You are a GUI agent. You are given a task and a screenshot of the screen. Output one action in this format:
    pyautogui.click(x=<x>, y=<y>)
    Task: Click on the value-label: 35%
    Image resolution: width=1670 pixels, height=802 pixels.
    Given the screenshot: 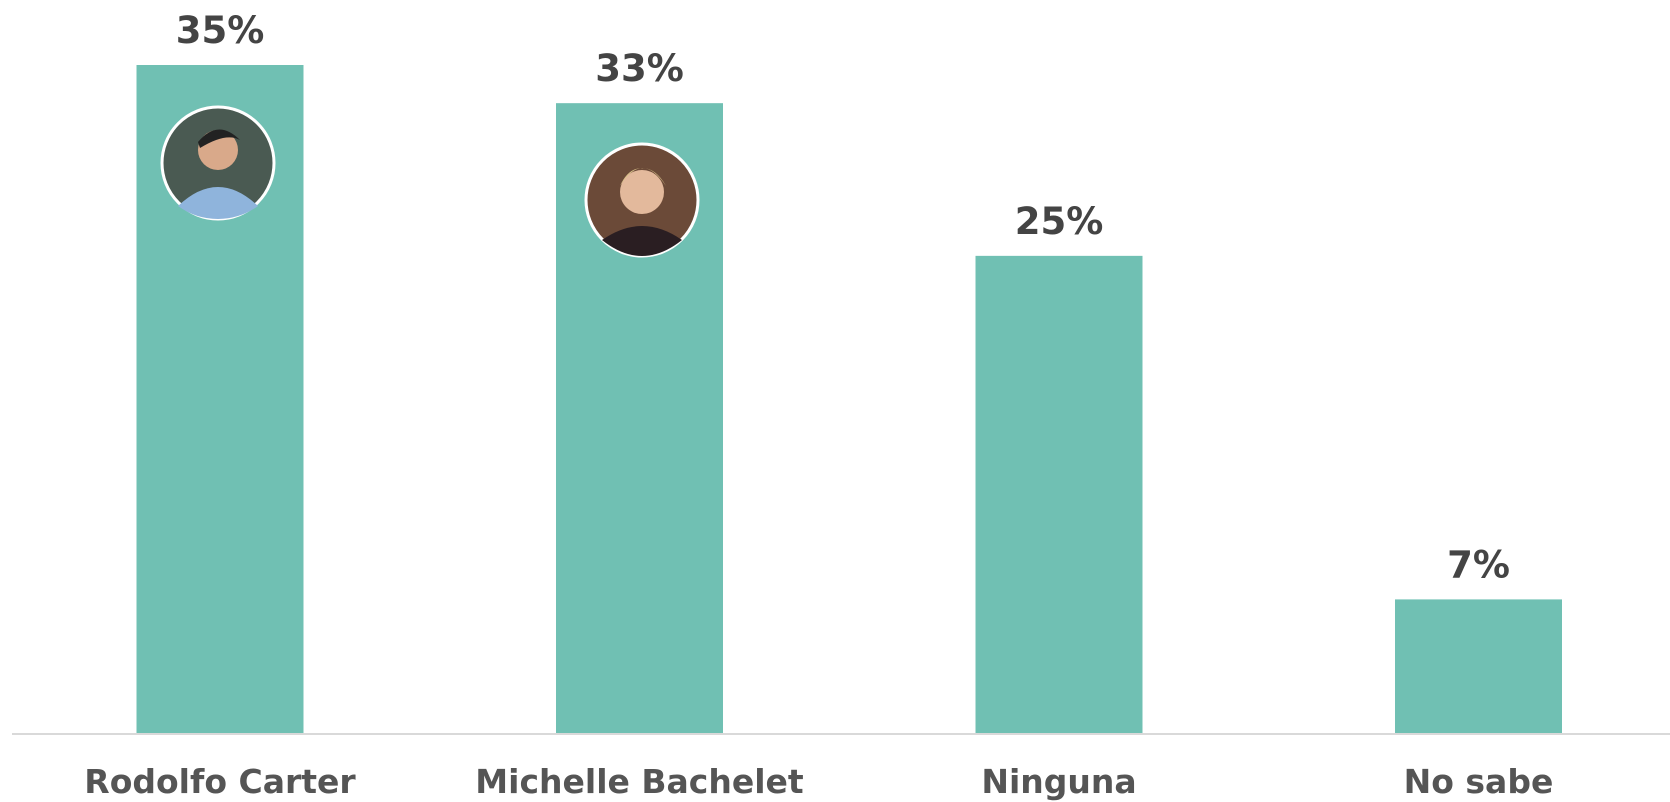 What is the action you would take?
    pyautogui.click(x=220, y=30)
    